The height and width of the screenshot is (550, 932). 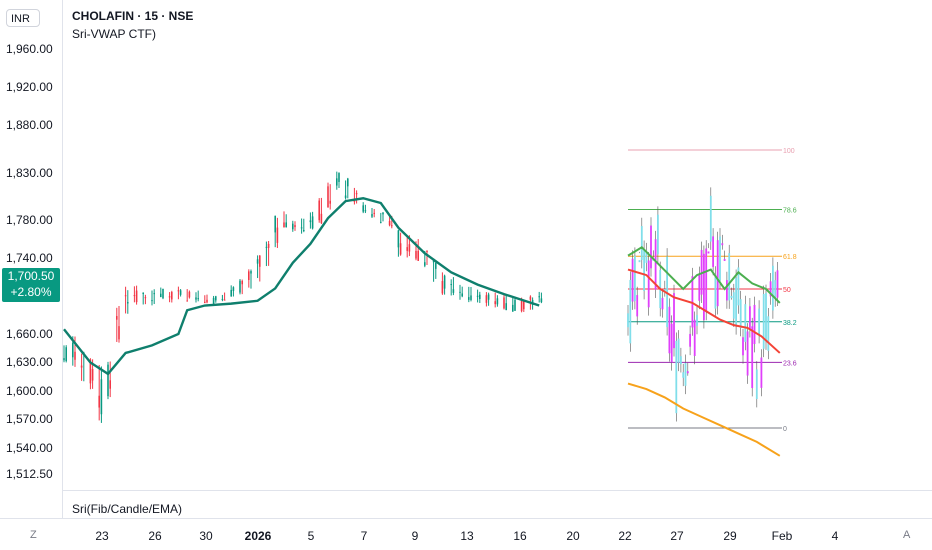 I want to click on price-axis-label: 1,512.50, so click(x=29, y=474).